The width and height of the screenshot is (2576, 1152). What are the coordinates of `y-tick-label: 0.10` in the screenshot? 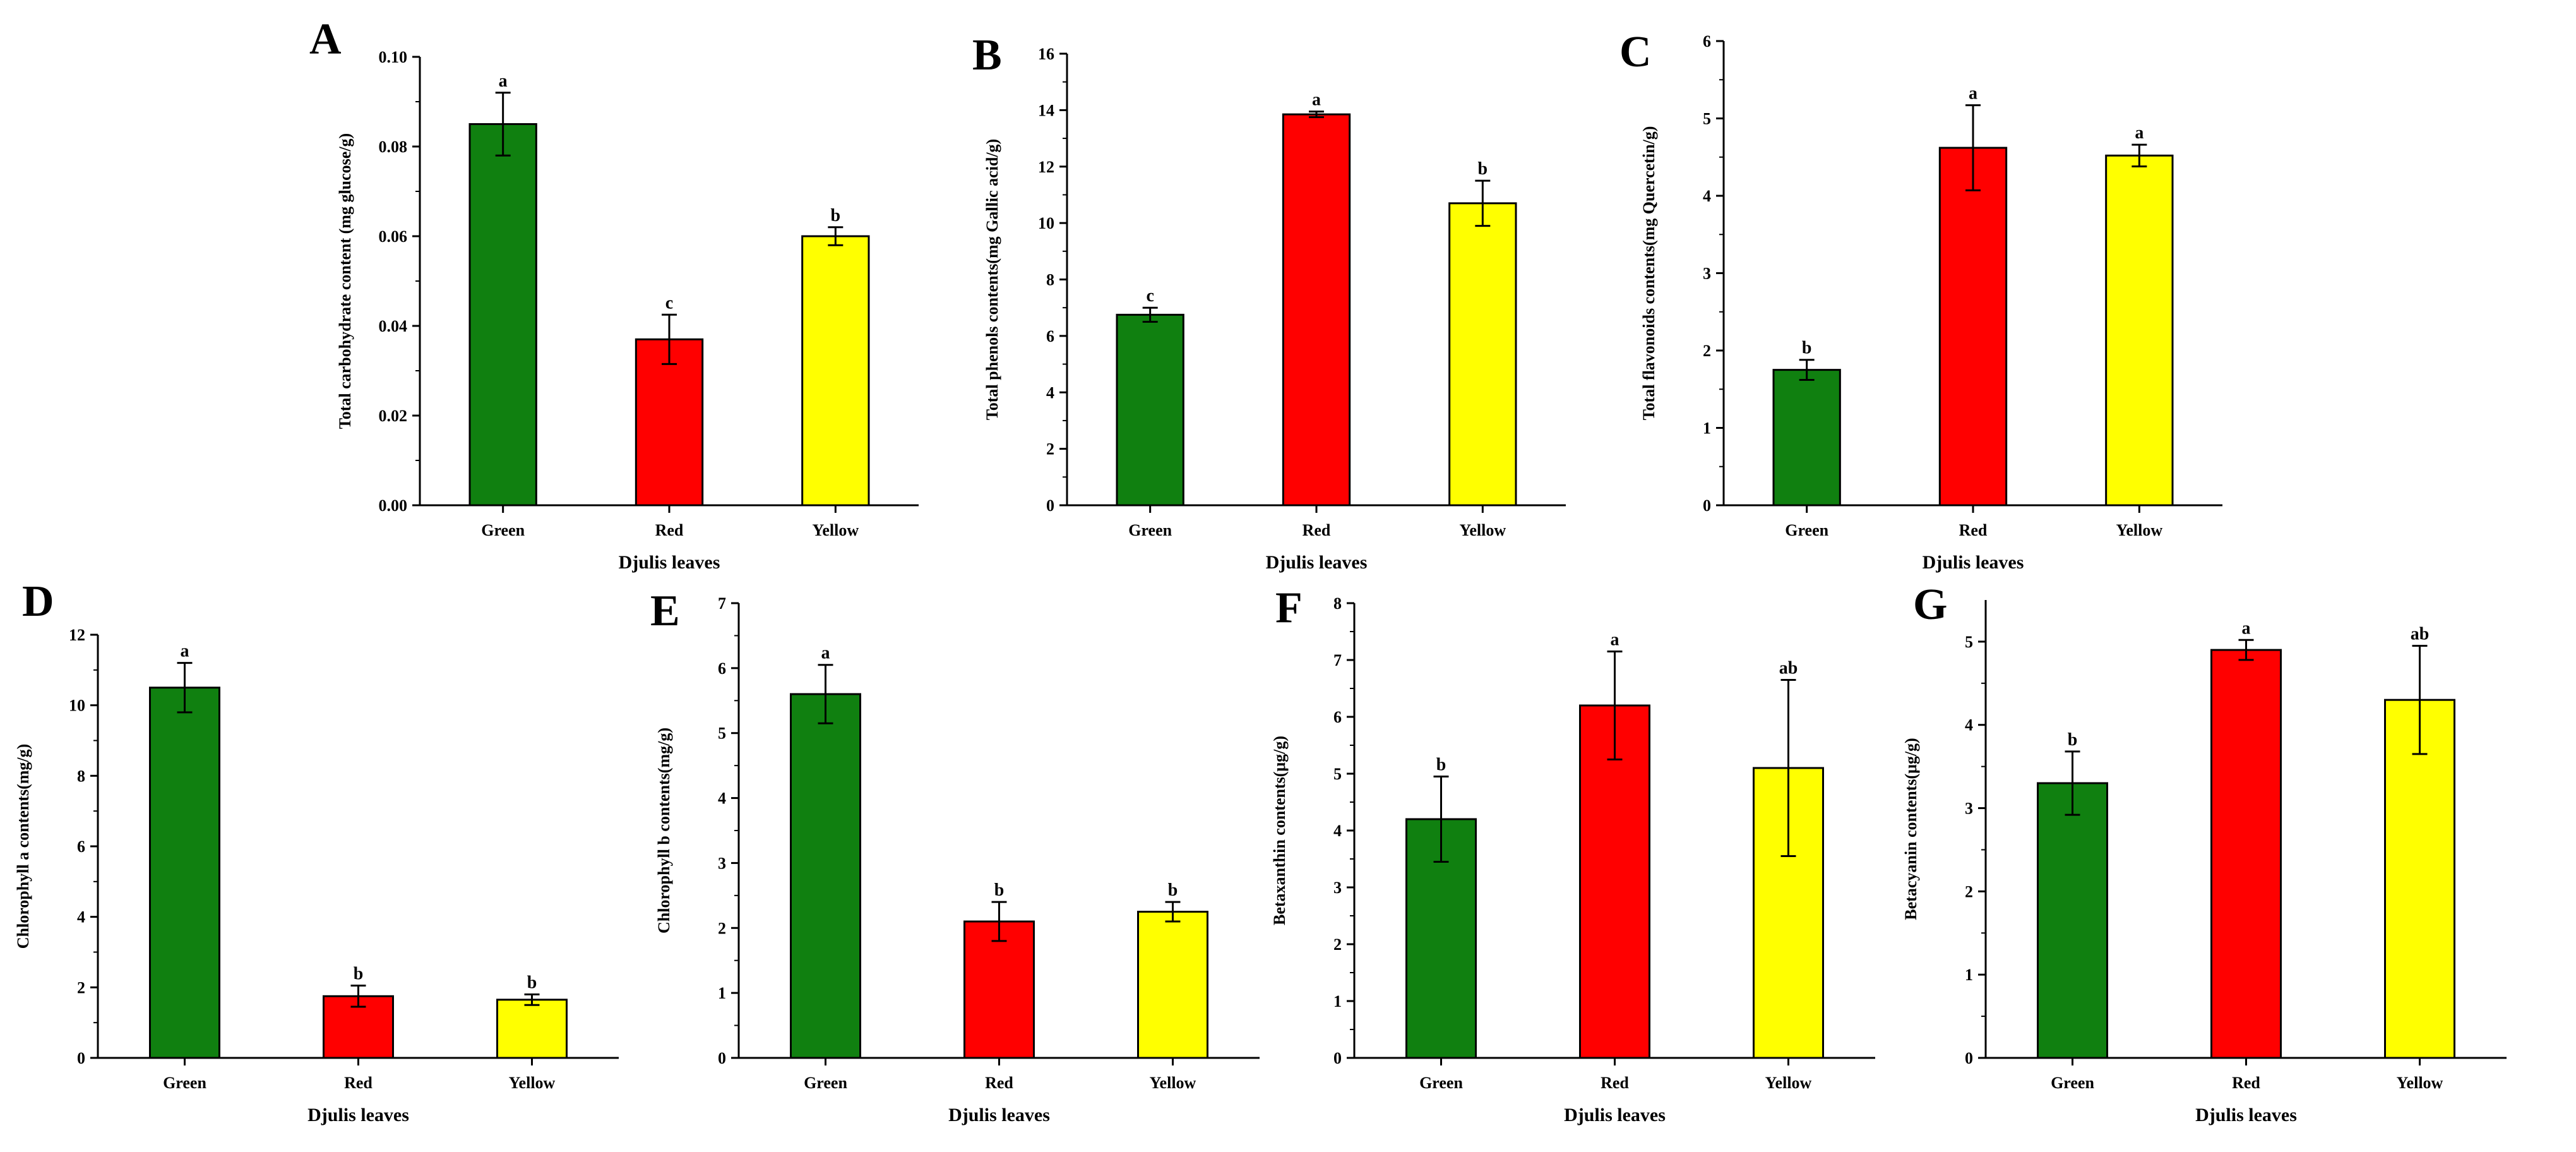 It's located at (393, 57).